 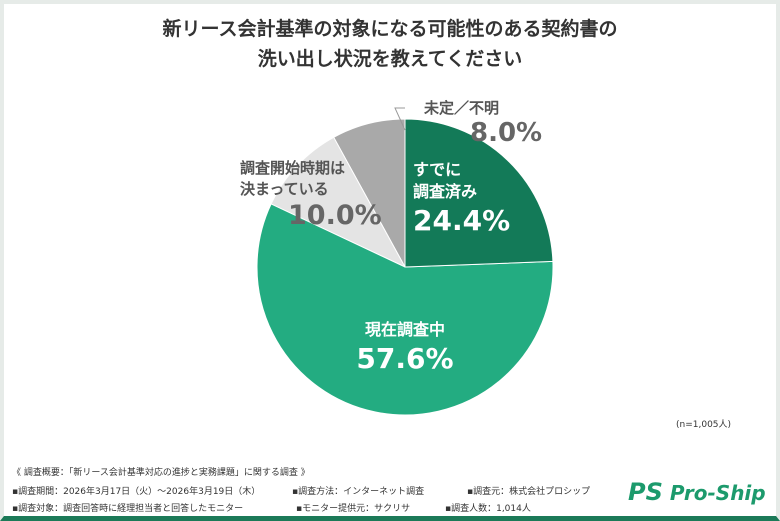 I want to click on pro-ship-logo: PS Pro-Ship, so click(x=697, y=492).